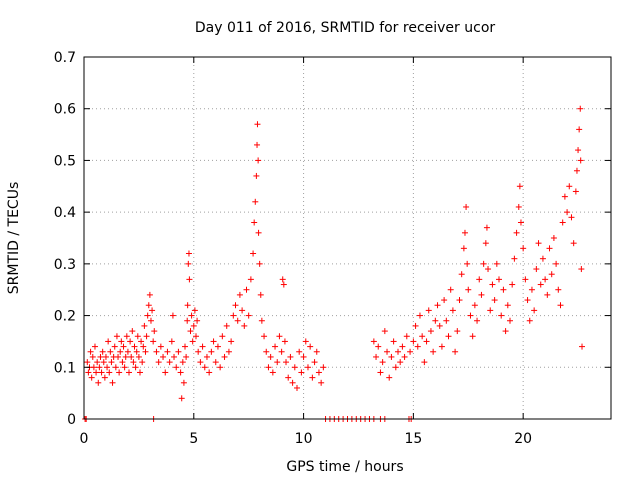 The height and width of the screenshot is (480, 640). I want to click on y-tick-label: 0.6, so click(65, 110).